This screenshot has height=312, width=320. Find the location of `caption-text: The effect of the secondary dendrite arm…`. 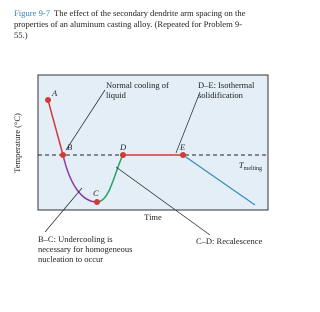

caption-text: The effect of the secondary dendrite arm… is located at coordinates (130, 24).